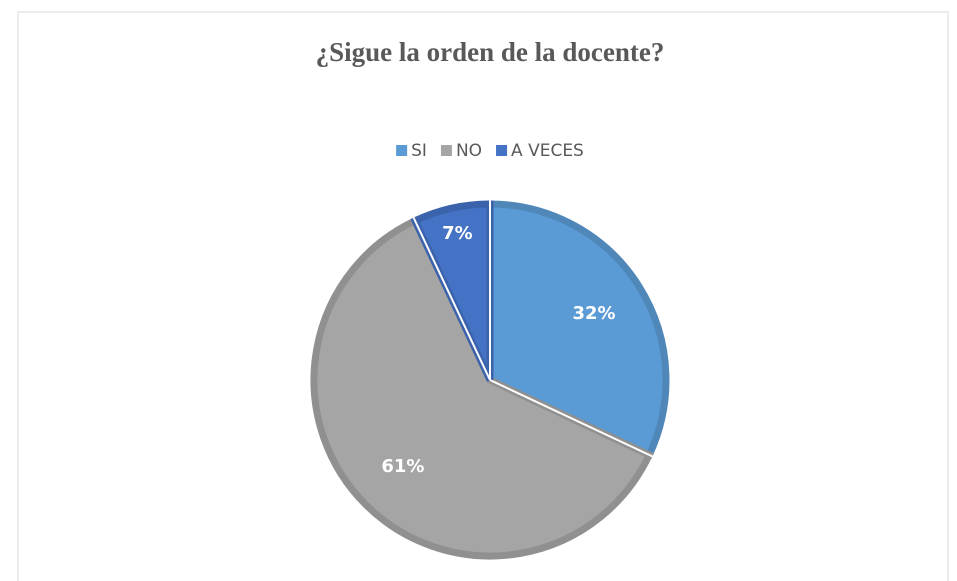  Describe the element at coordinates (547, 151) in the screenshot. I see `legend-label: A VECES` at that location.